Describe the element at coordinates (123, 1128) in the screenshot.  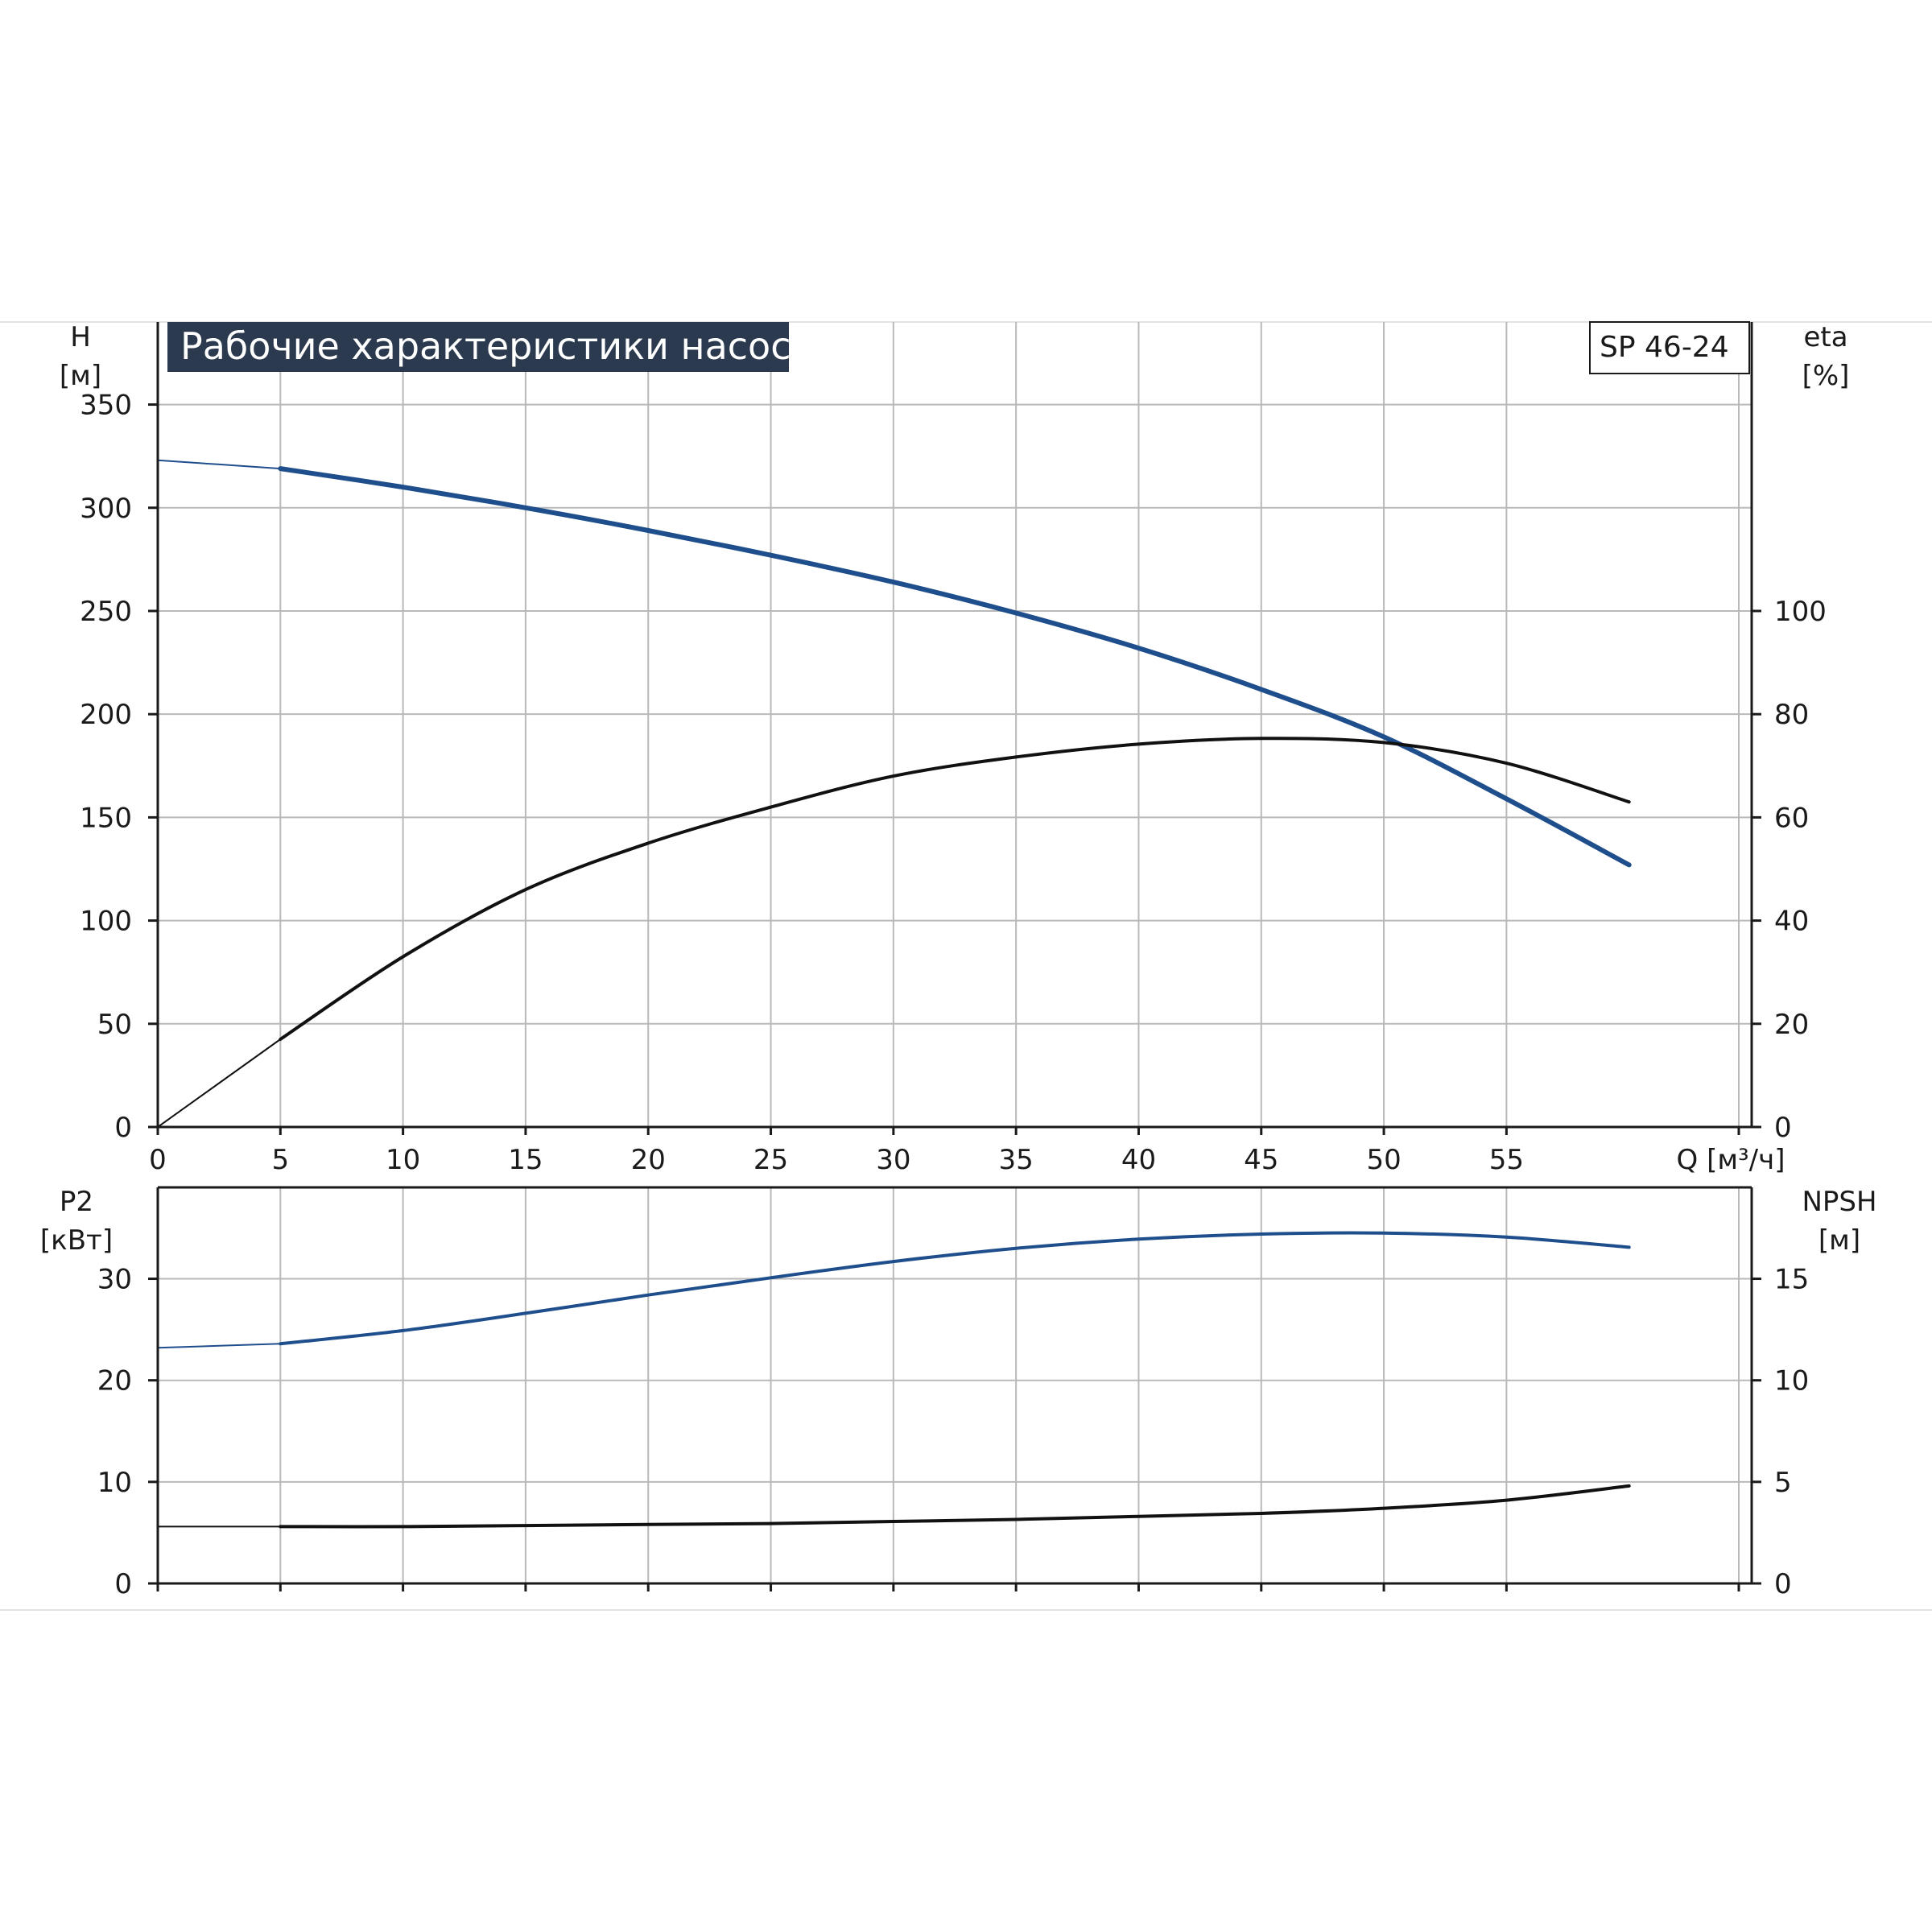
I see `top-ltick-label-0: 0` at that location.